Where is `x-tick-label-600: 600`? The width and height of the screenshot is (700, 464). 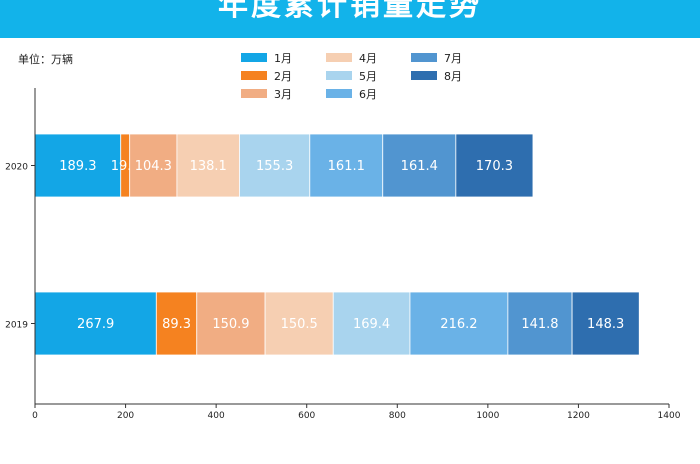 x-tick-label-600: 600 is located at coordinates (306, 416).